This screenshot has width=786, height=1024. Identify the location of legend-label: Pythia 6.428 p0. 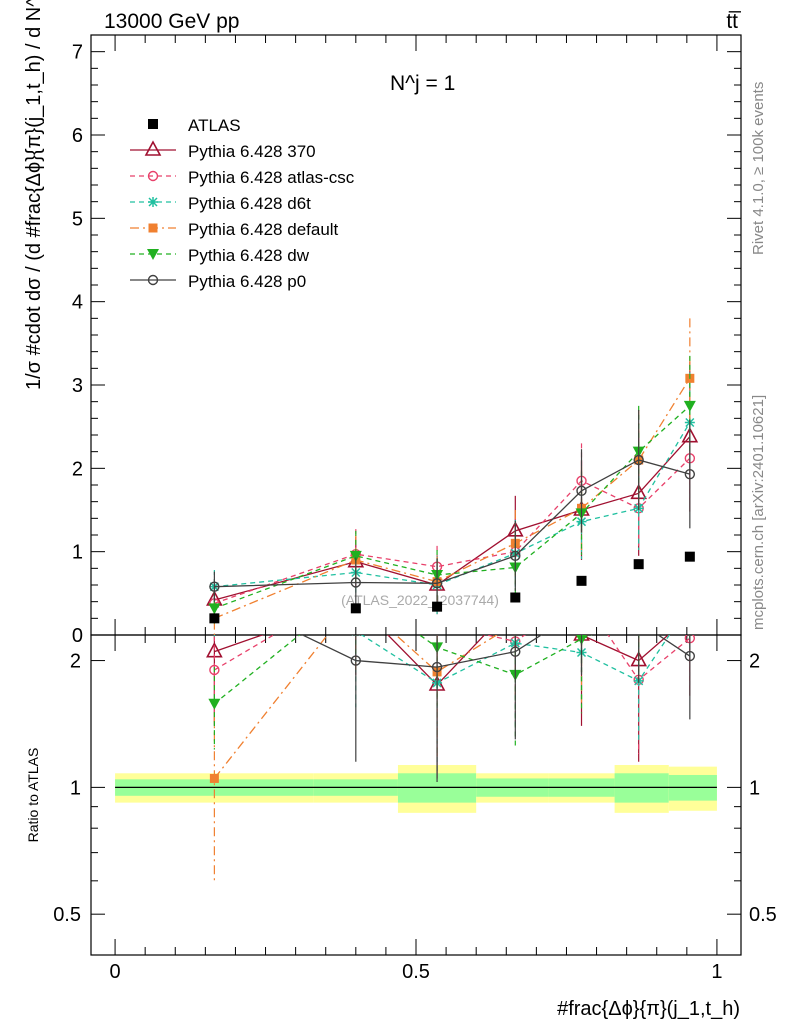
(247, 281).